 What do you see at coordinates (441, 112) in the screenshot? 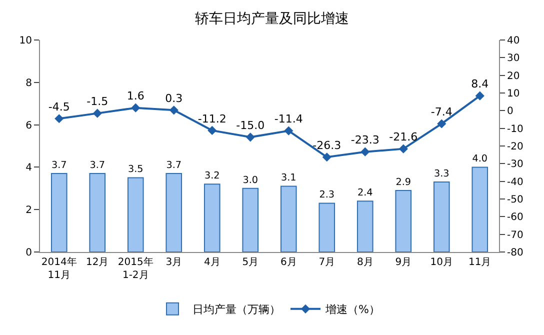
I see `data-label: -7.4` at bounding box center [441, 112].